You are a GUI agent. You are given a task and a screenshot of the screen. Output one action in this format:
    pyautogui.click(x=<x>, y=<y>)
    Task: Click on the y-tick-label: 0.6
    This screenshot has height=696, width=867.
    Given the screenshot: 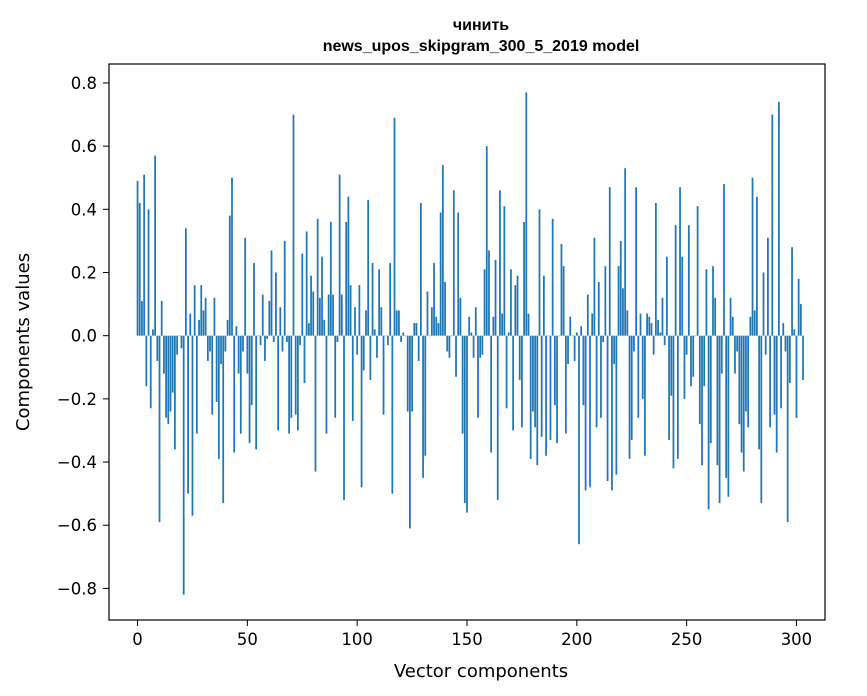 What is the action you would take?
    pyautogui.click(x=84, y=146)
    